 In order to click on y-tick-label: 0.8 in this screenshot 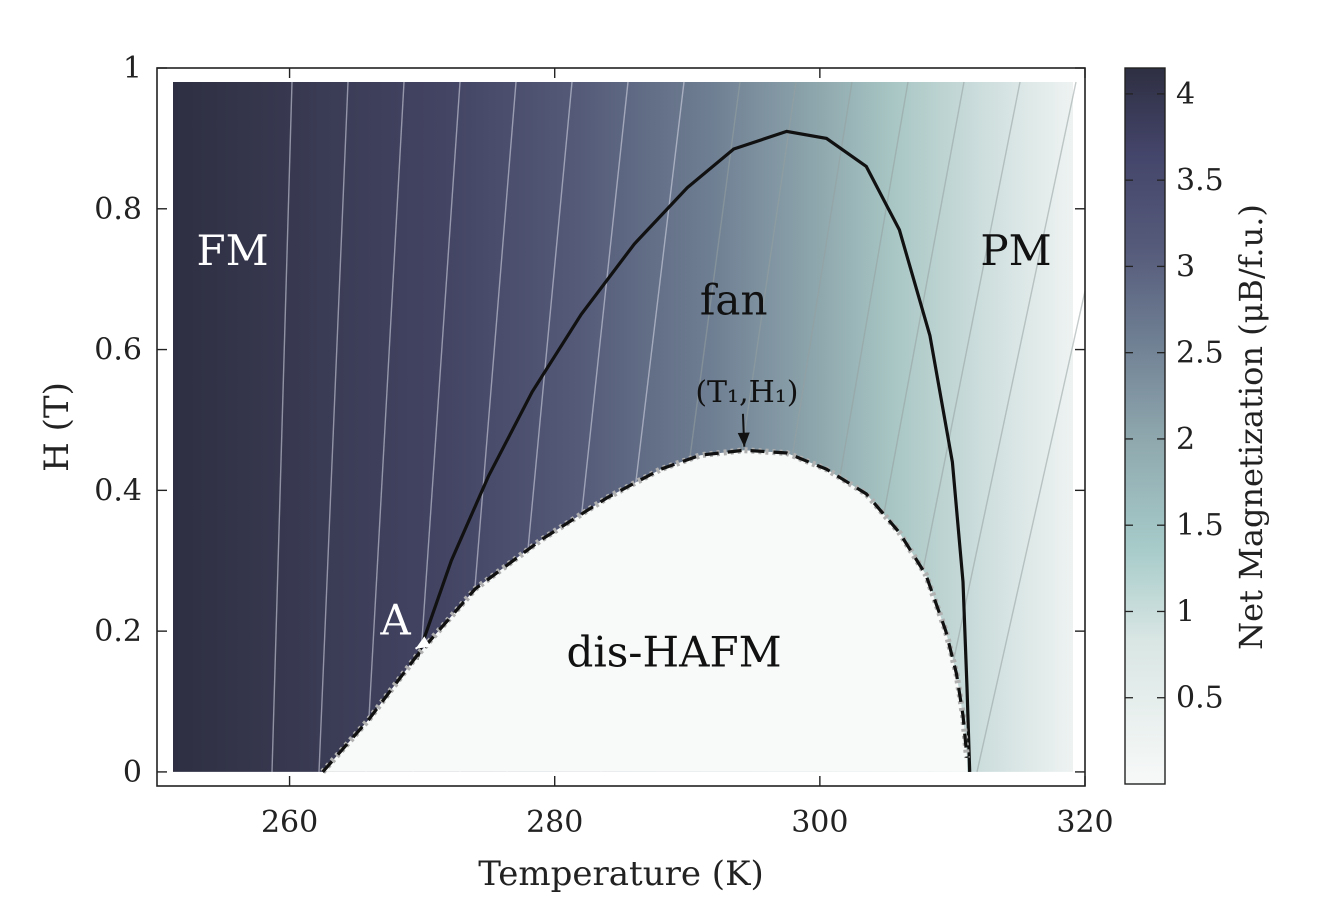, I will do `click(118, 209)`.